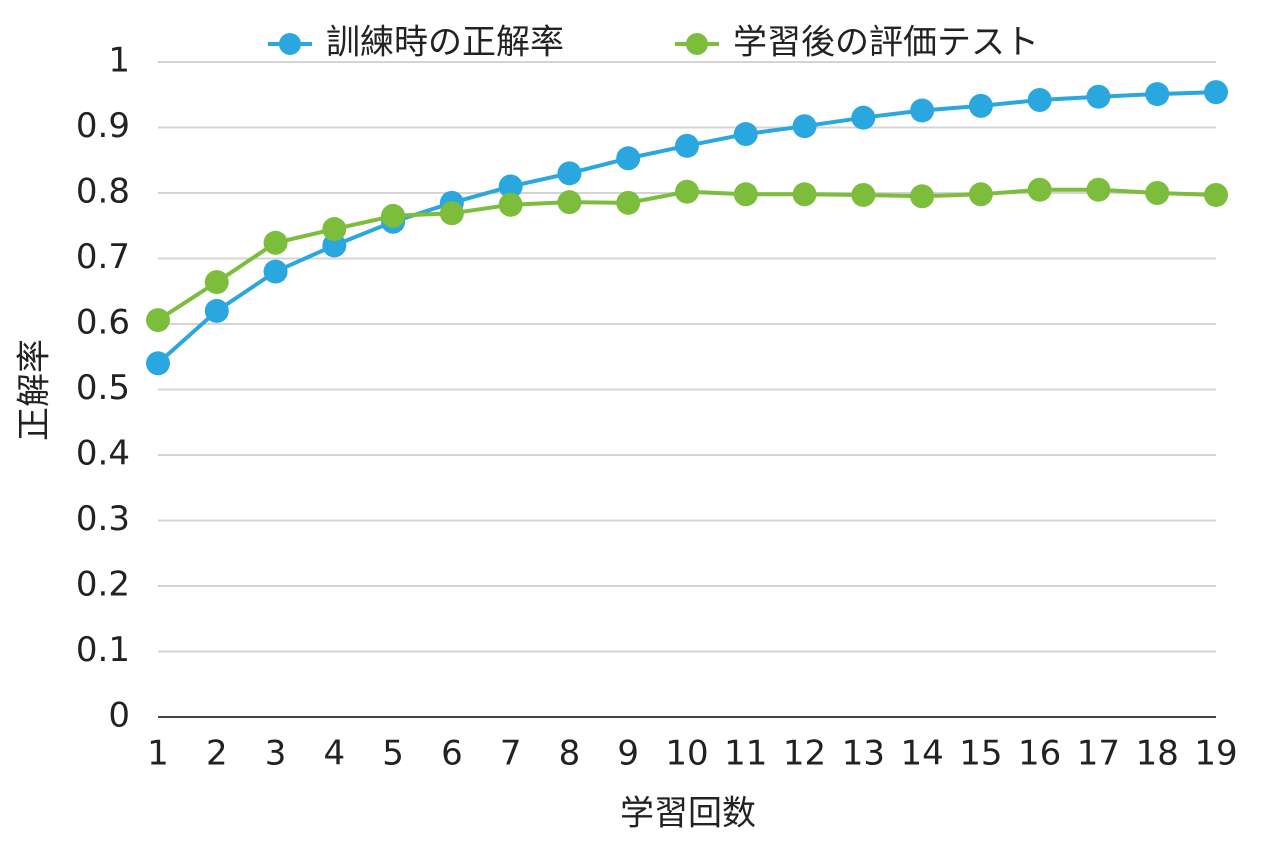  Describe the element at coordinates (886, 43) in the screenshot. I see `legend-label: 学習後の評価テスト` at that location.